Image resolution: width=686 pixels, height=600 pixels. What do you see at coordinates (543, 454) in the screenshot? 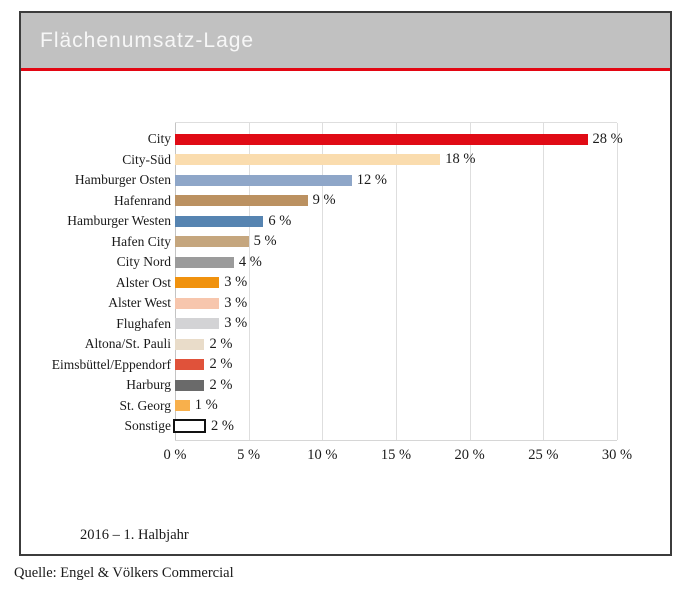
I see `x-tick-label: 25 %` at bounding box center [543, 454].